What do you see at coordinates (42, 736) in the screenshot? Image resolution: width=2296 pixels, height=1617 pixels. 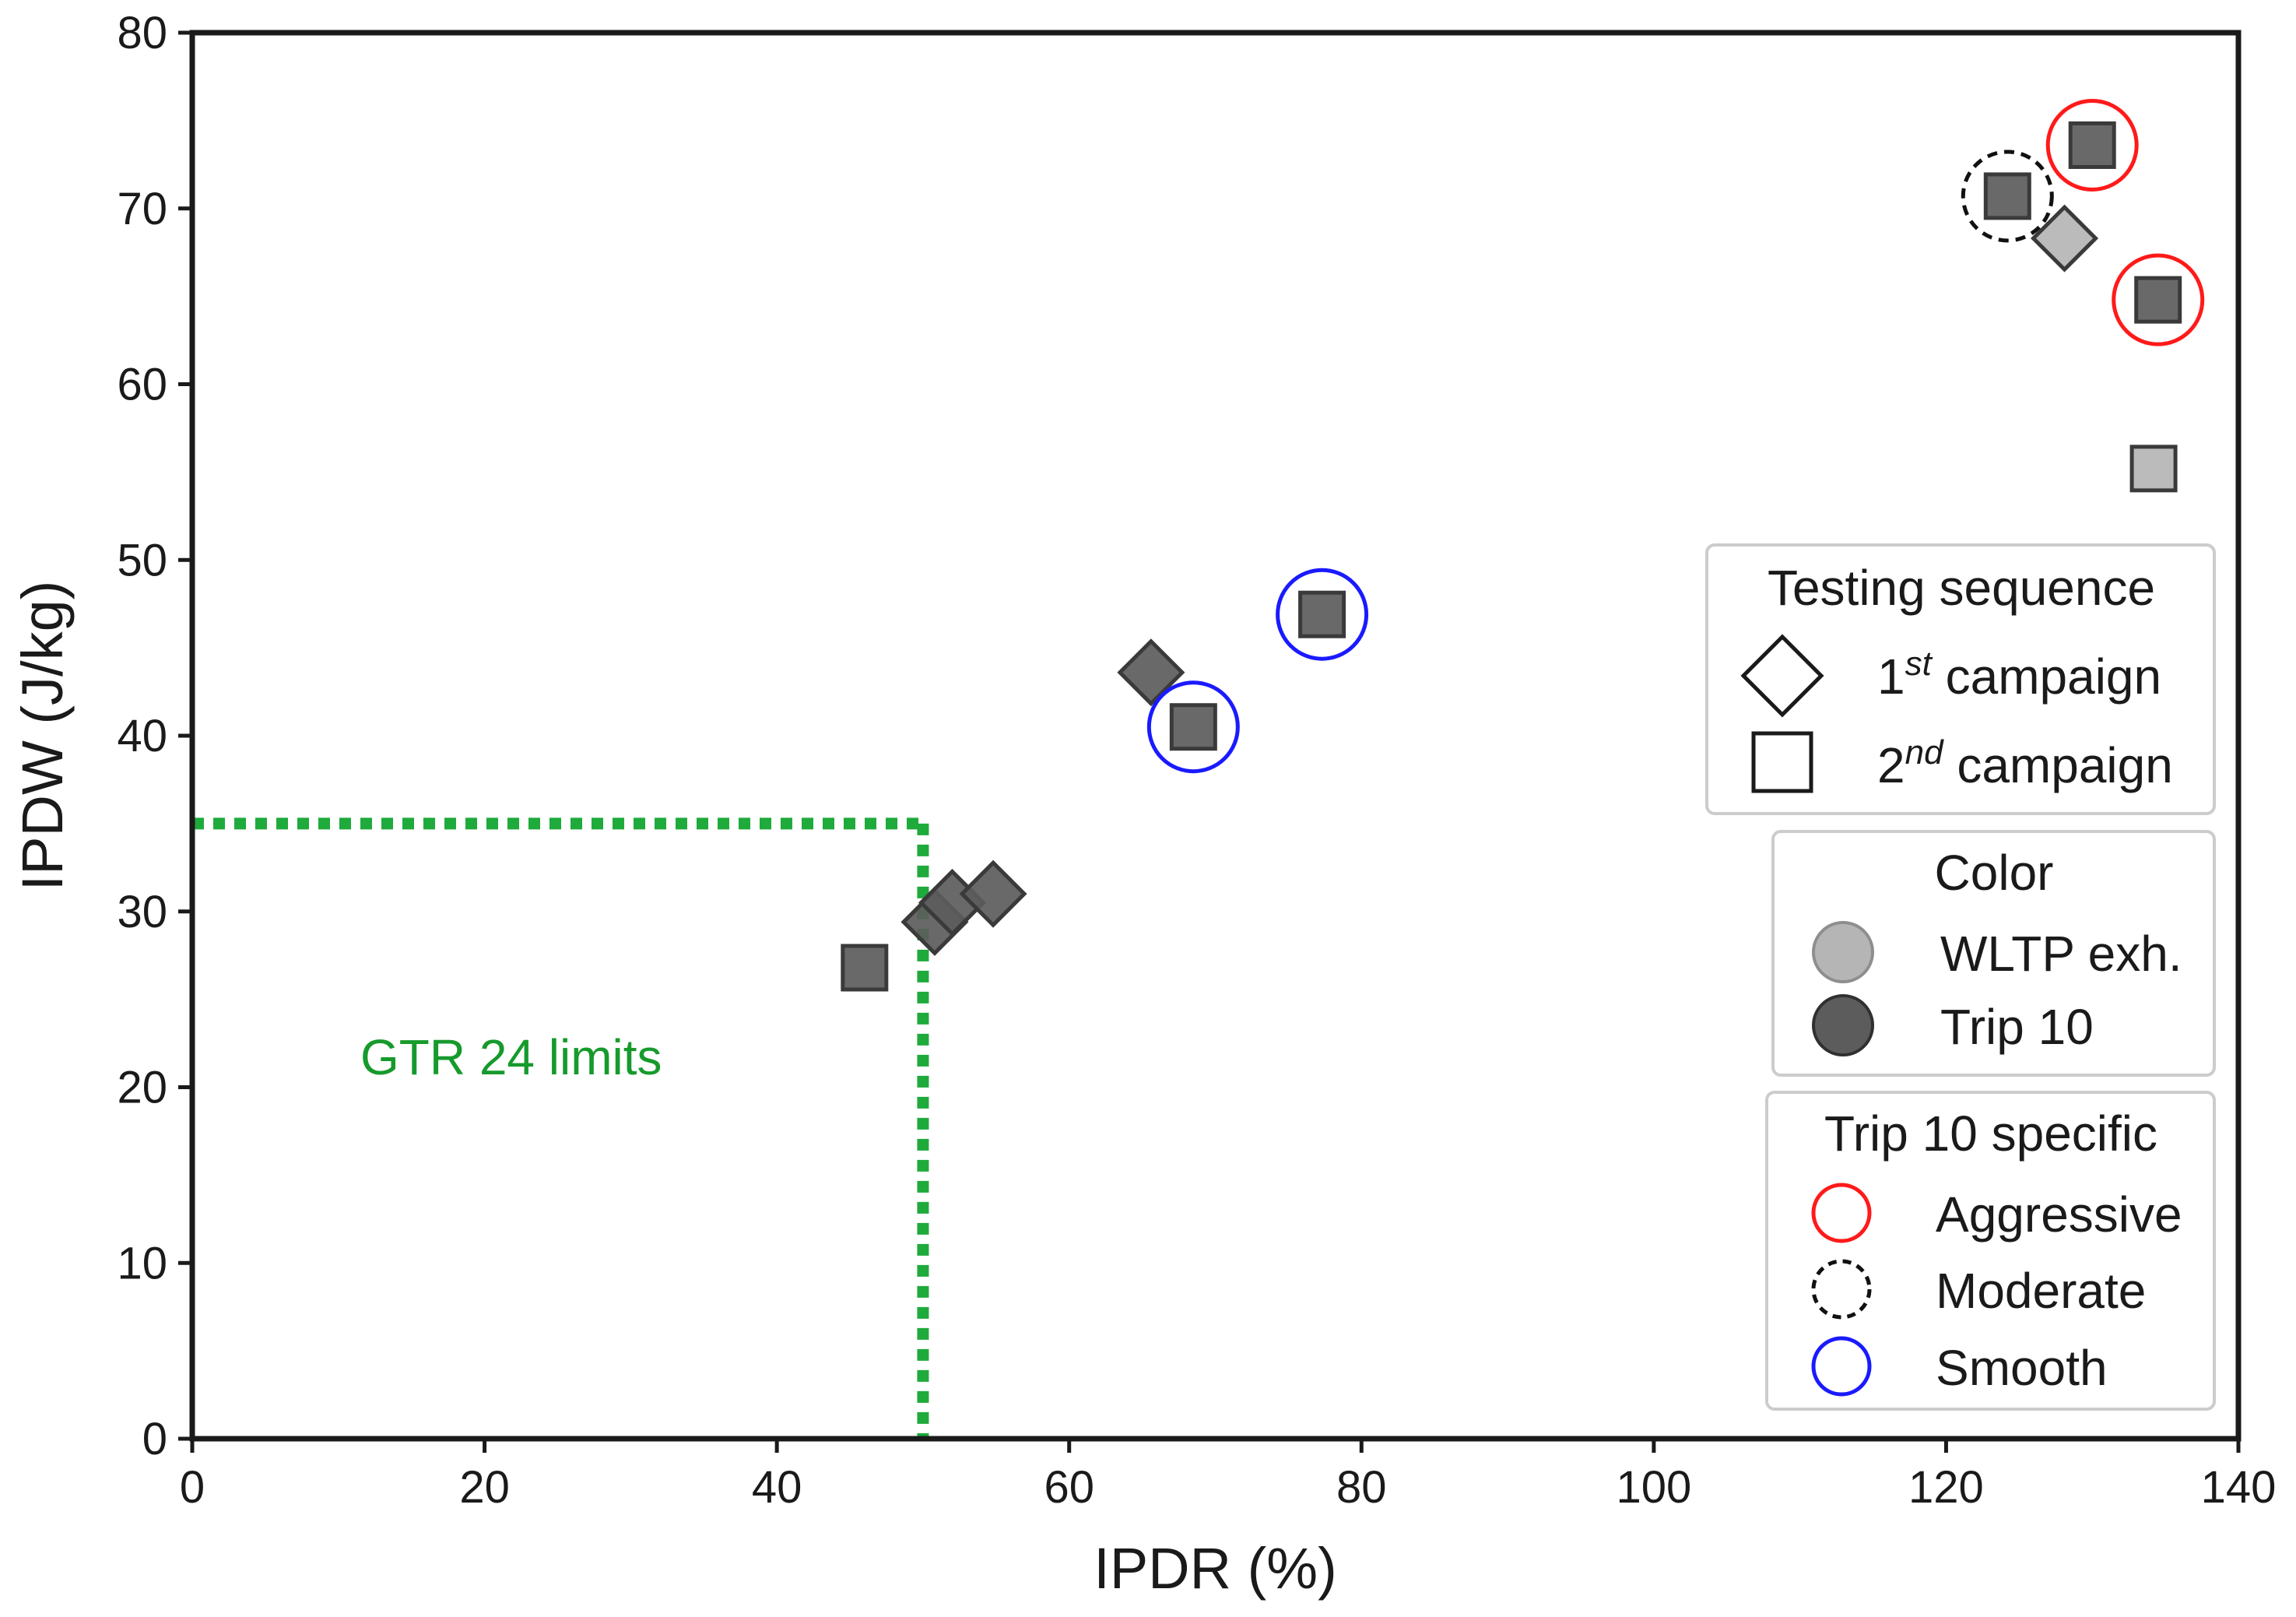 I see `y-axis-title: IPDW (J/kg)` at bounding box center [42, 736].